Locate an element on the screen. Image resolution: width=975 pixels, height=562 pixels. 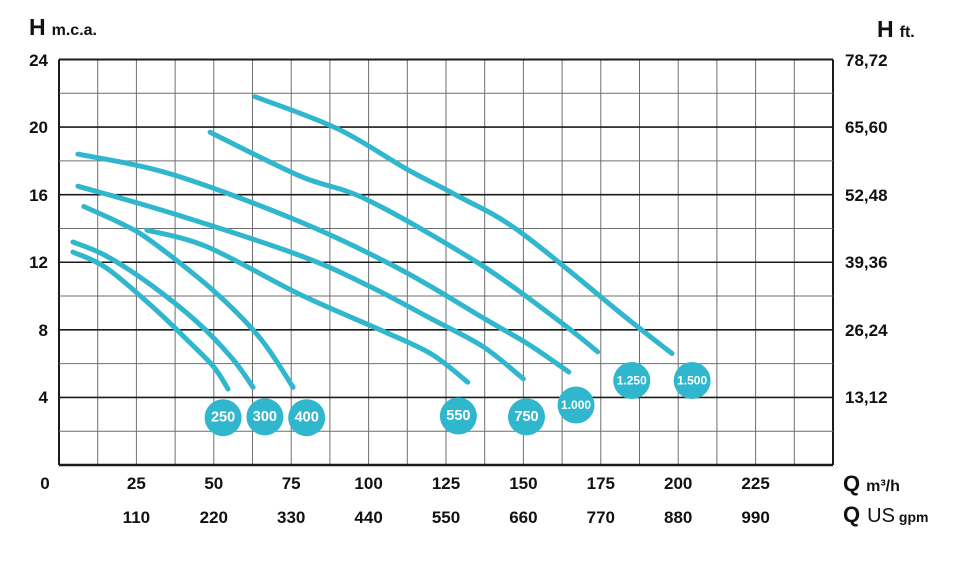
x-axis-m3h-tick-200: 200 is located at coordinates (678, 483).